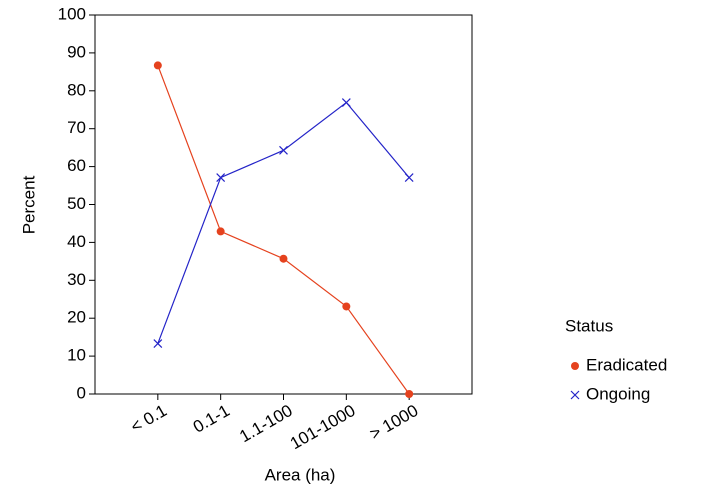 The image size is (704, 493). What do you see at coordinates (265, 423) in the screenshot?
I see `x-tick-label: 1.1-100` at bounding box center [265, 423].